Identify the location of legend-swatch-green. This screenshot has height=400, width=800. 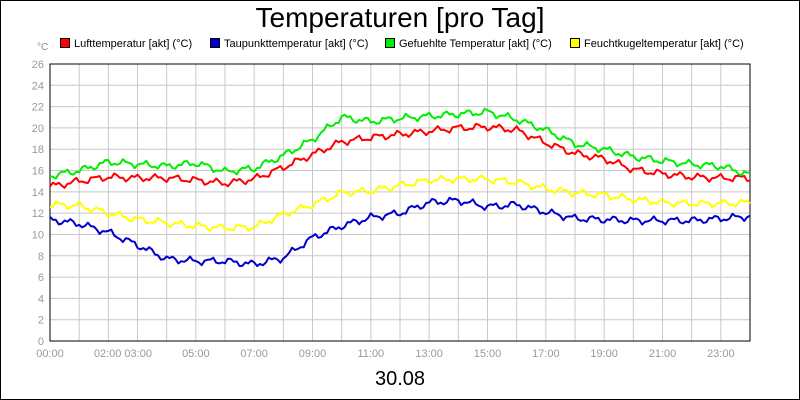
(390, 43).